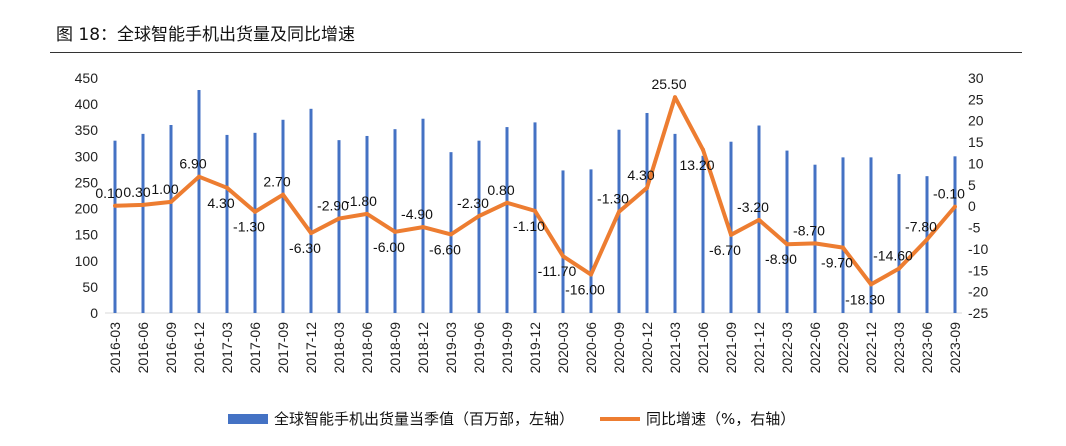  I want to click on title-divider, so click(536, 52).